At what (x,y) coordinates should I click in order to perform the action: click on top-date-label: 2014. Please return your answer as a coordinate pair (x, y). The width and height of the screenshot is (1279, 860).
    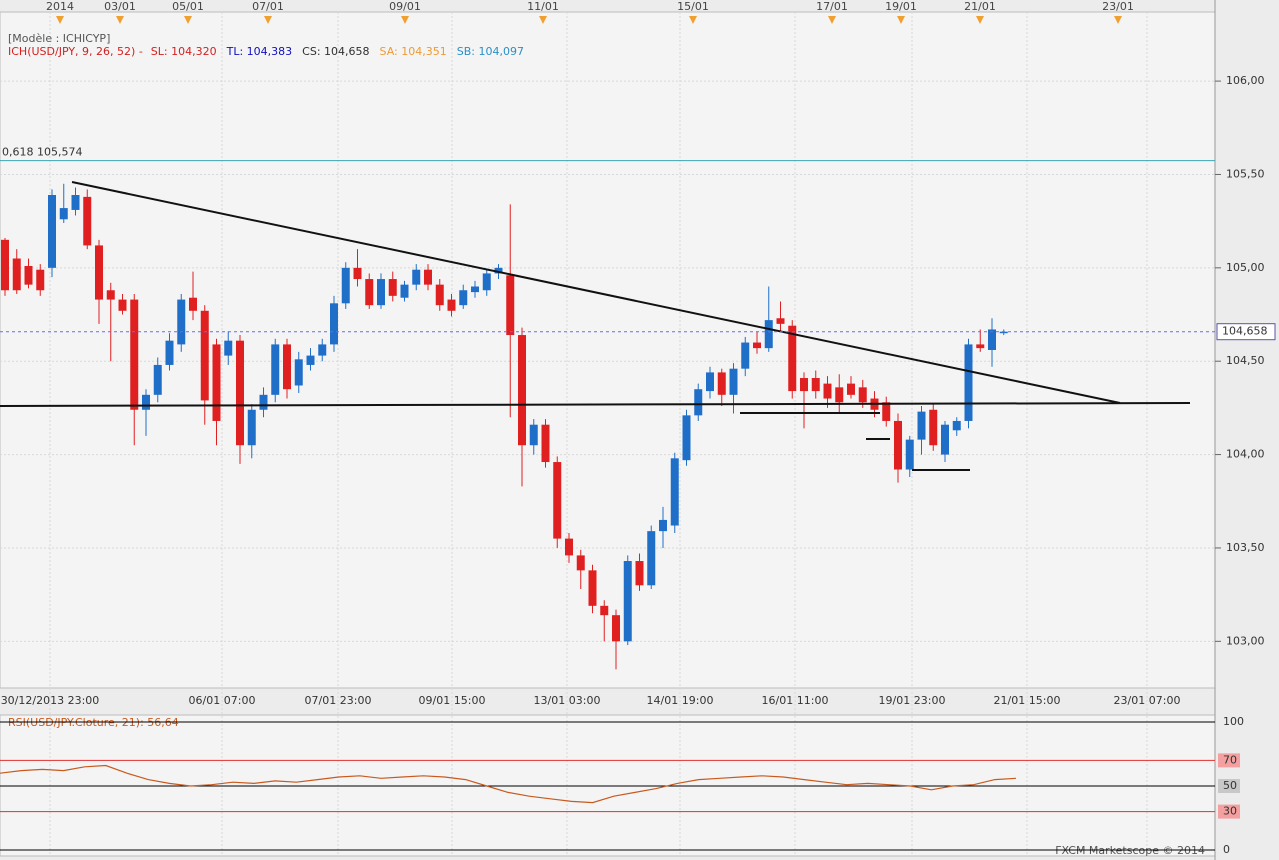
    Looking at the image, I should click on (60, 6).